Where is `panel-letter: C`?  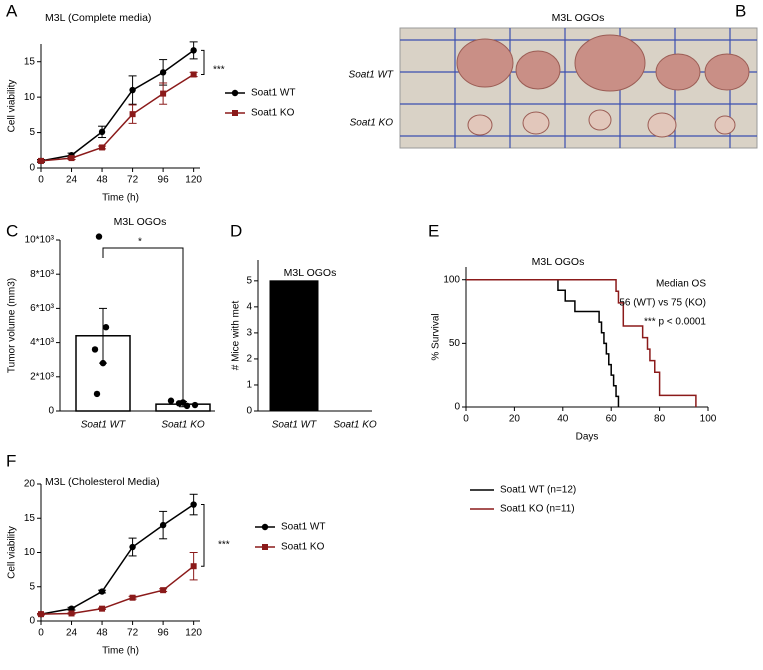 panel-letter: C is located at coordinates (12, 230).